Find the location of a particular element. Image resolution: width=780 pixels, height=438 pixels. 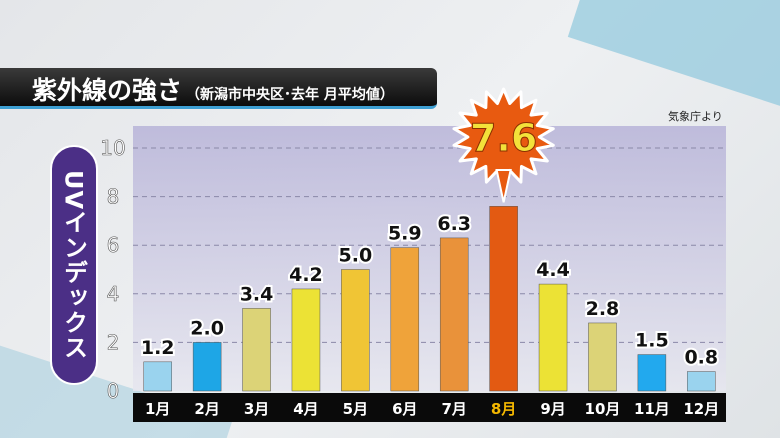

y-tick-label: 0 is located at coordinates (113, 391).